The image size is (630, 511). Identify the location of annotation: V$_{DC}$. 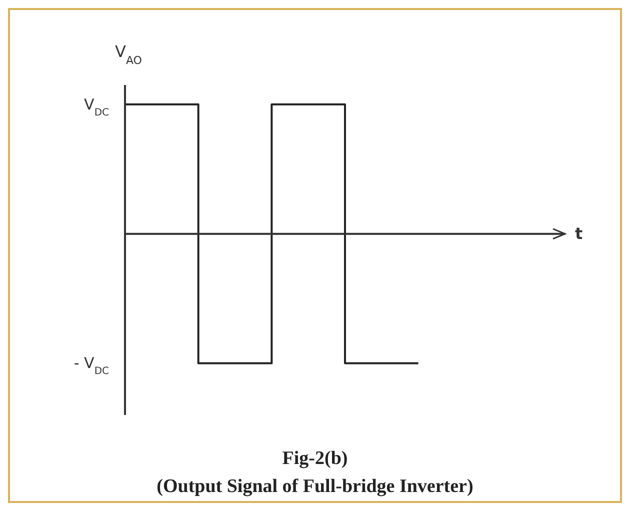
(97, 106).